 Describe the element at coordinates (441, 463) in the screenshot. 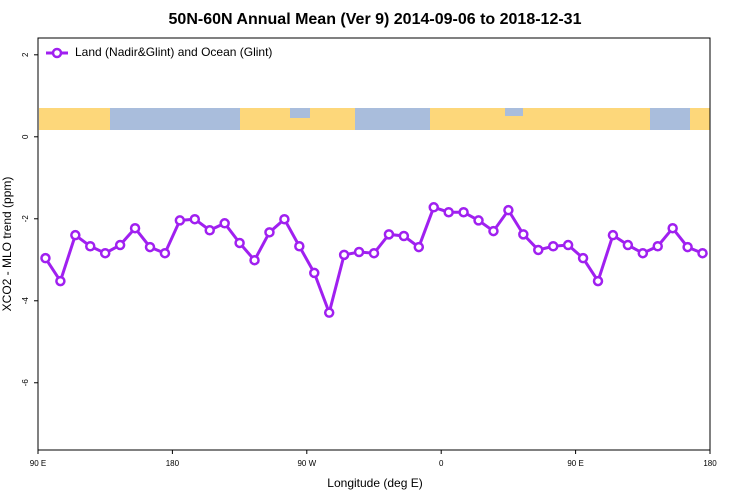

I see `x-tick-label: 0` at that location.